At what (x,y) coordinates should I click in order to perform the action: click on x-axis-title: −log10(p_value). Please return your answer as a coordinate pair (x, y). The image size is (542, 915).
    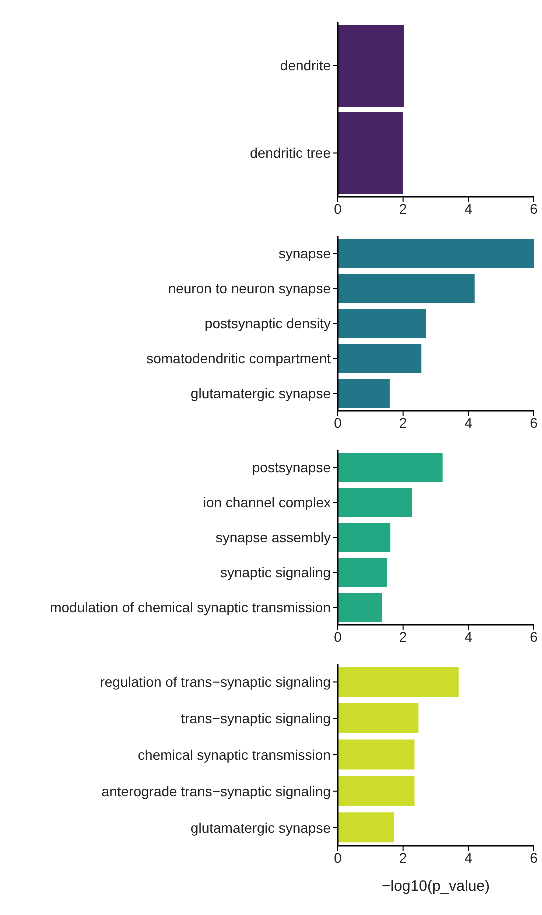
    Looking at the image, I should click on (436, 886).